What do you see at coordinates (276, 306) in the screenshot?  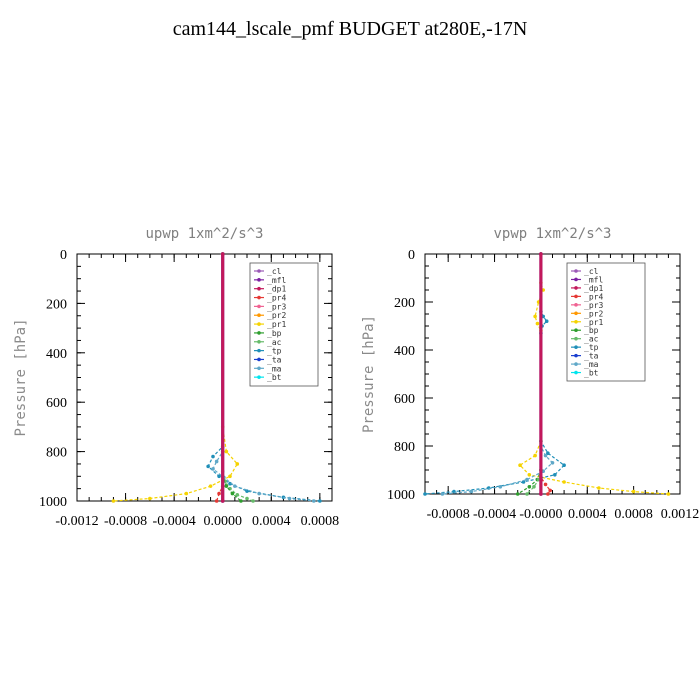 I see `legend-label: _pr3` at bounding box center [276, 306].